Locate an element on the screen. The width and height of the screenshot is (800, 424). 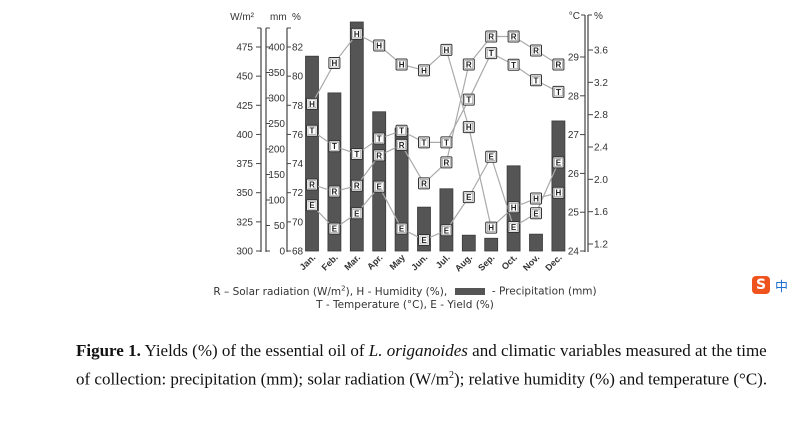
marker-t-dec: T is located at coordinates (558, 91).